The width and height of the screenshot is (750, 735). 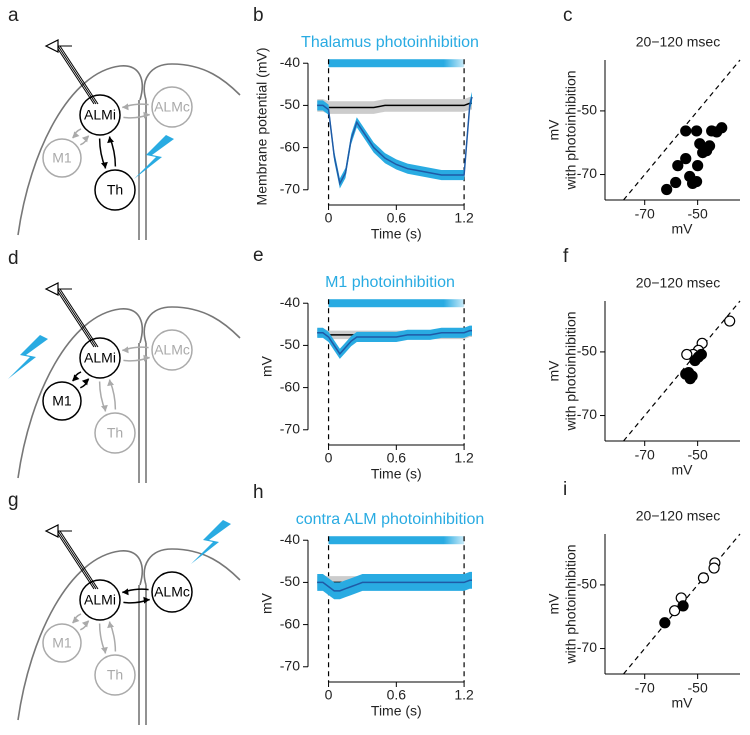 I want to click on panel-label: a, so click(x=13, y=15).